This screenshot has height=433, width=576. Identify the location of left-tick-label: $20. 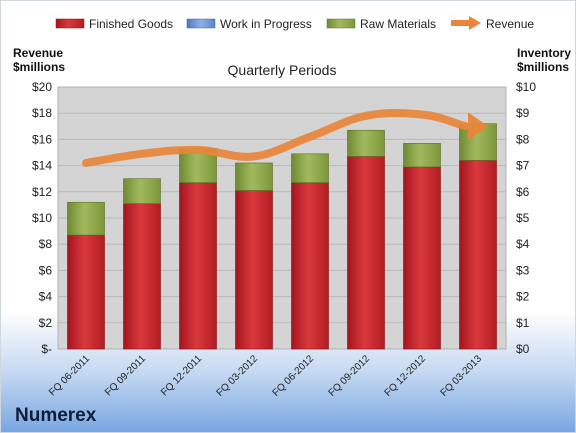
(42, 87).